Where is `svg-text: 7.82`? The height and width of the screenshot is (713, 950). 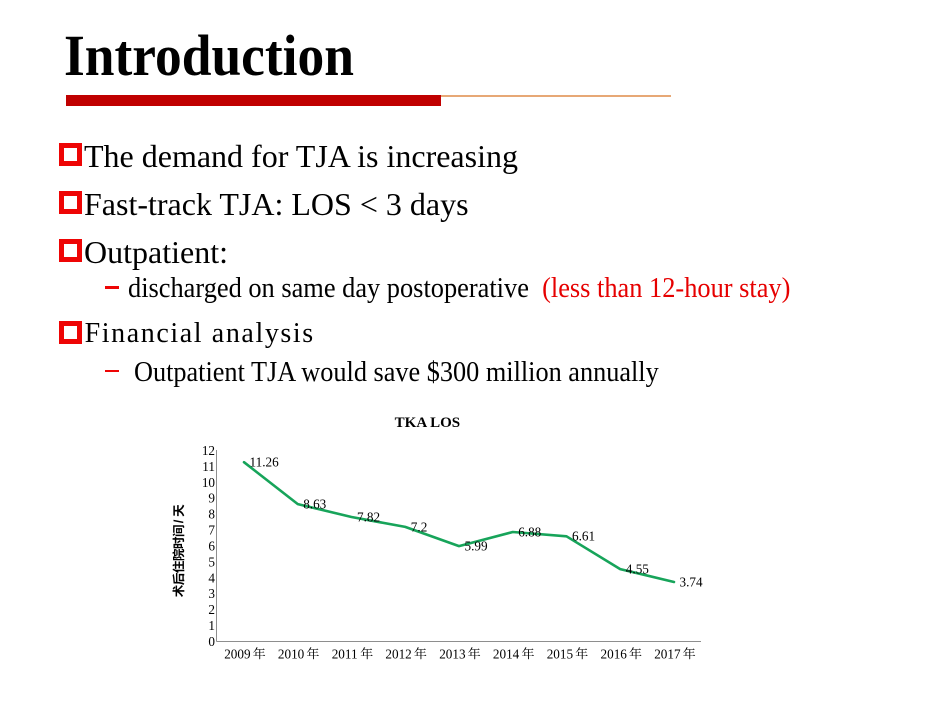 svg-text: 7.82 is located at coordinates (368, 516).